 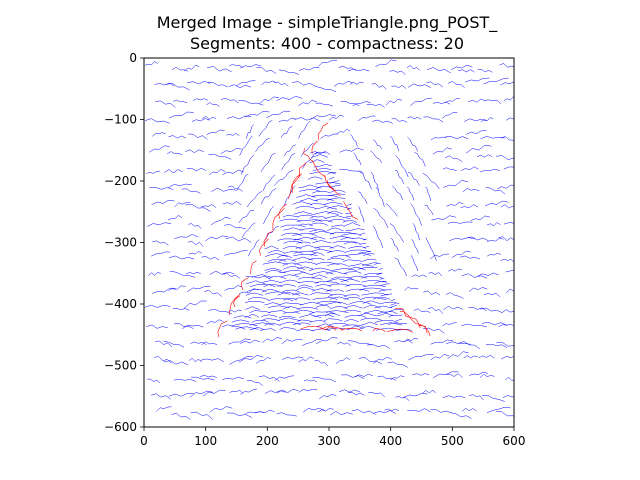 I want to click on y-tick-label: −300, so click(x=120, y=243).